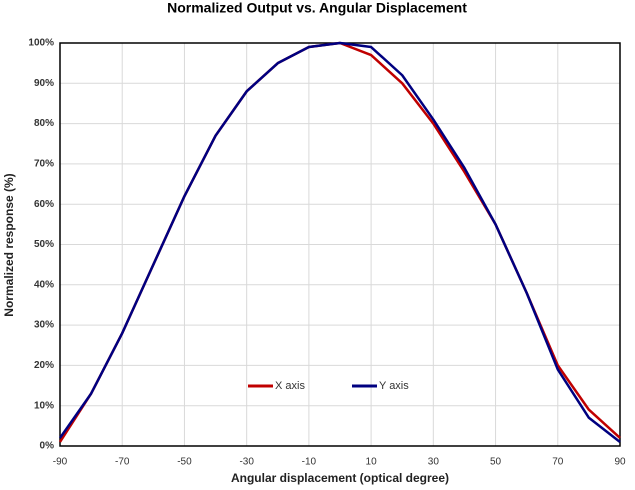  What do you see at coordinates (44, 123) in the screenshot?
I see `y-tick-label: 80%` at bounding box center [44, 123].